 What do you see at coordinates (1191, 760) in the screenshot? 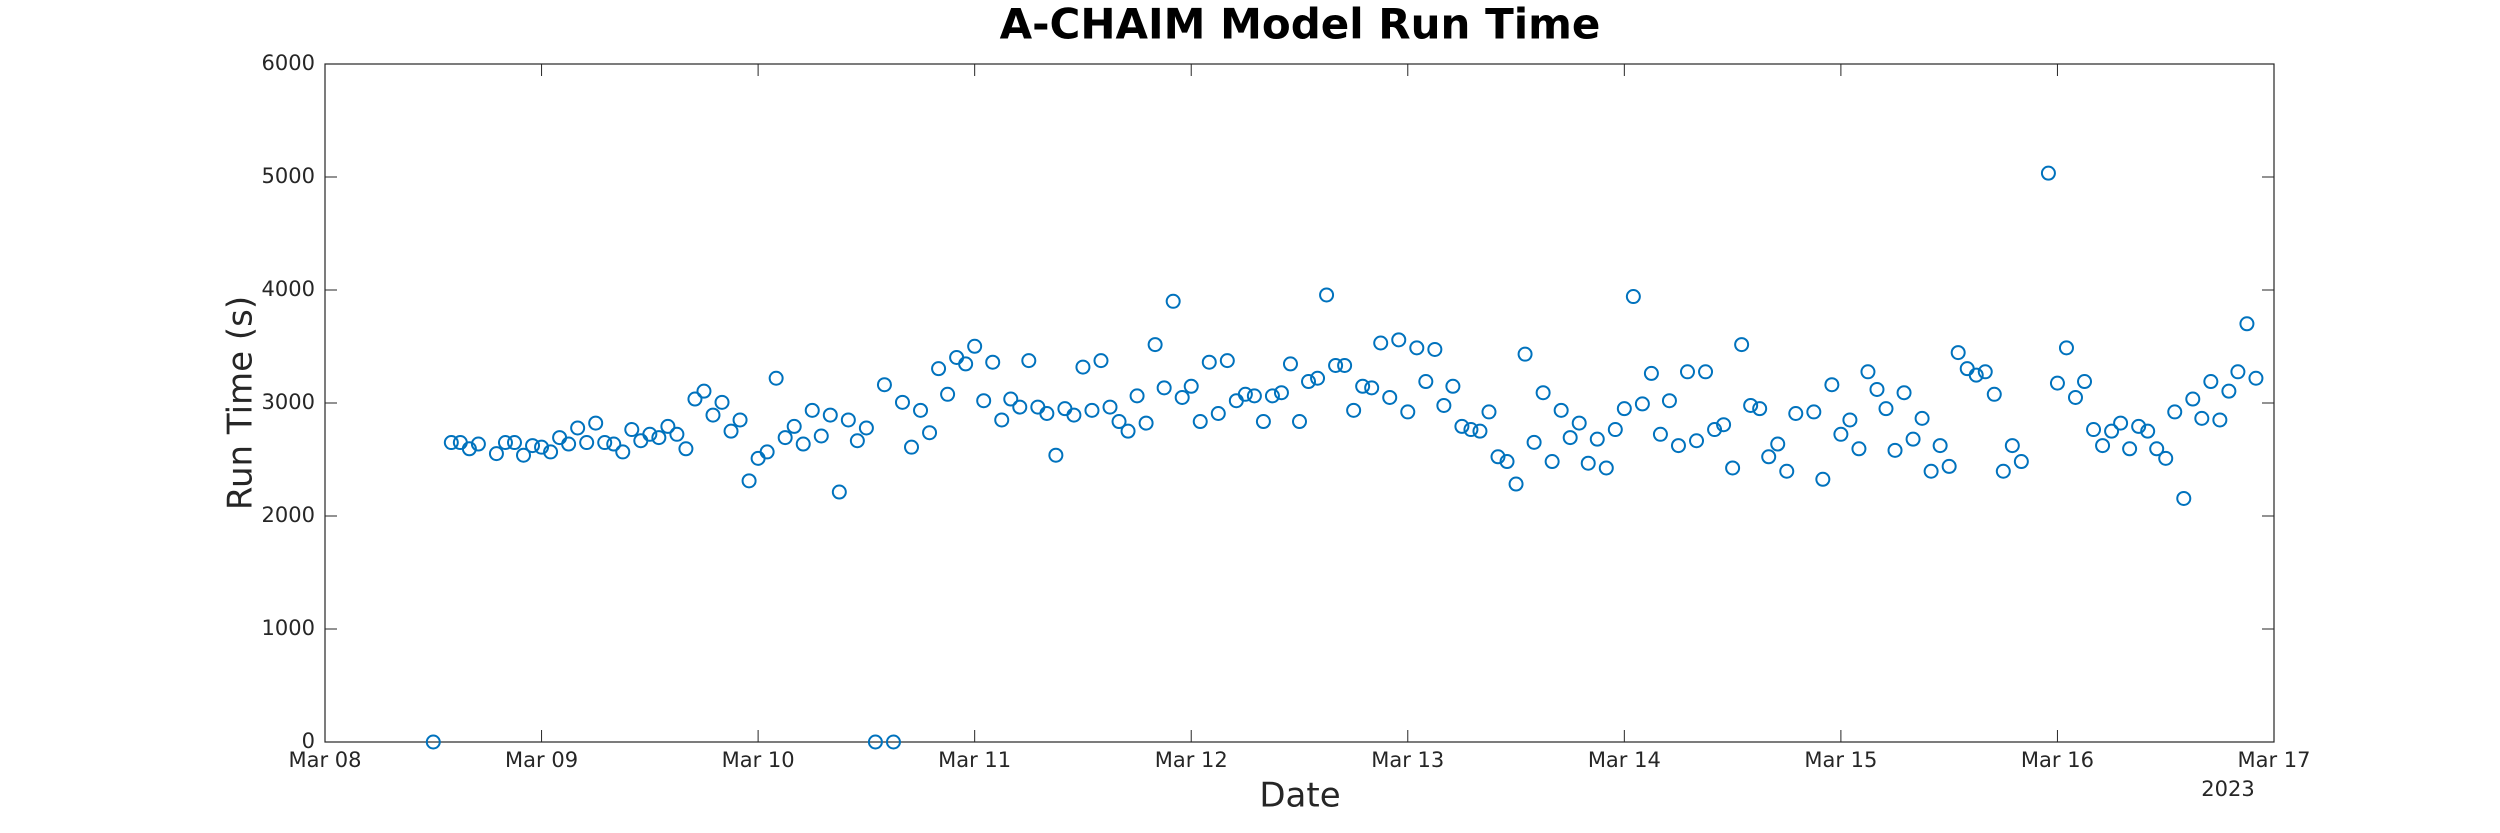
I see `x-tick-label: Mar 12` at bounding box center [1191, 760].